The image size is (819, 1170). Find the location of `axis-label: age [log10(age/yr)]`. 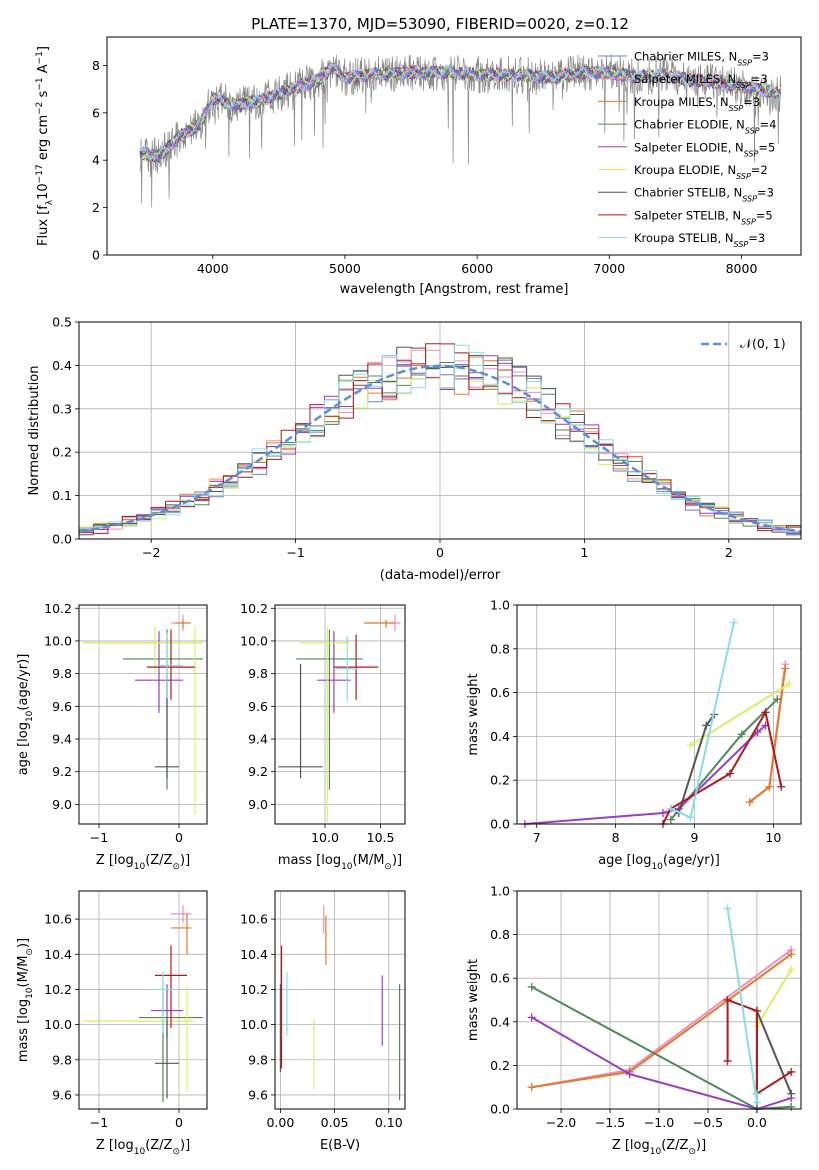

axis-label: age [log10(age/yr)] is located at coordinates (25, 715).